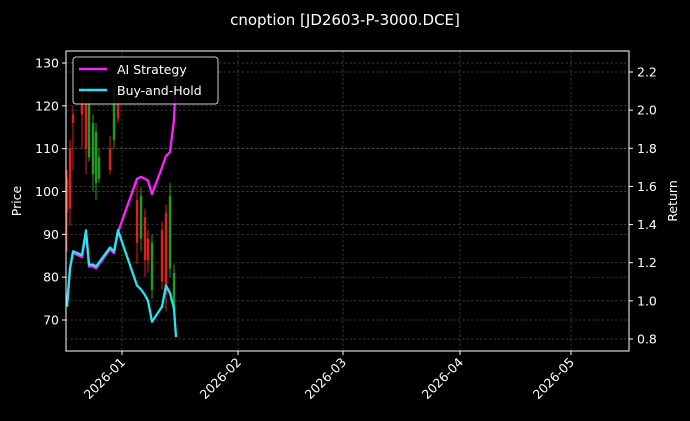  Describe the element at coordinates (647, 300) in the screenshot. I see `y2-tick-label: 1.0` at that location.